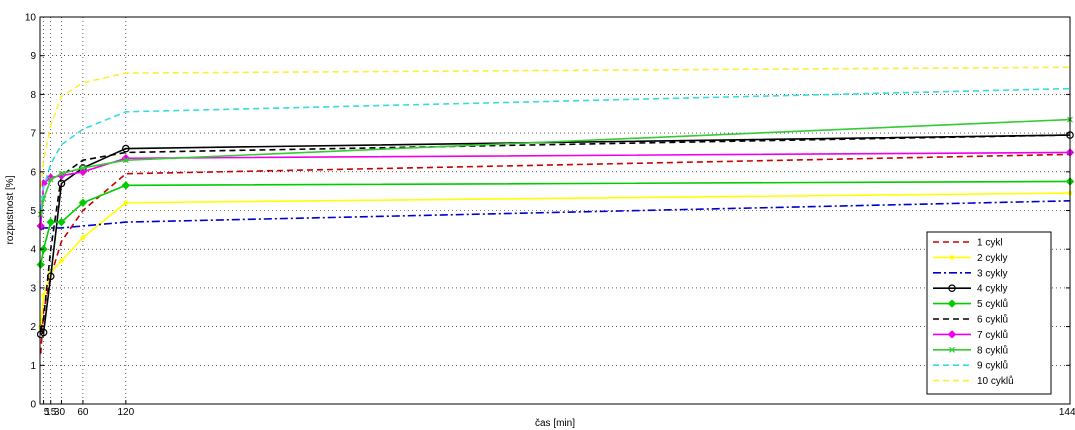  I want to click on legend-item: 3 cykly, so click(970, 273).